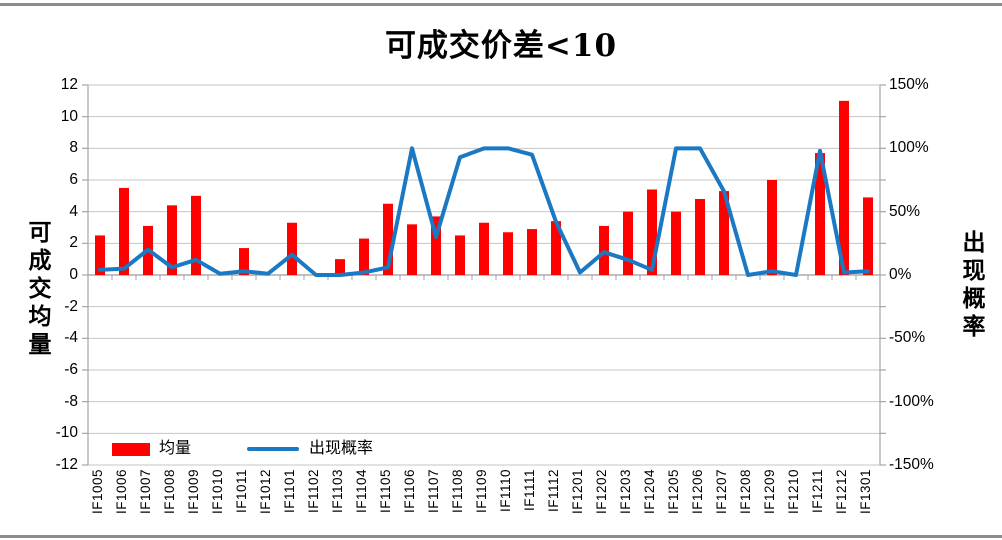 The height and width of the screenshot is (540, 1002). What do you see at coordinates (217, 492) in the screenshot?
I see `category-label-IF1010: IF1010` at bounding box center [217, 492].